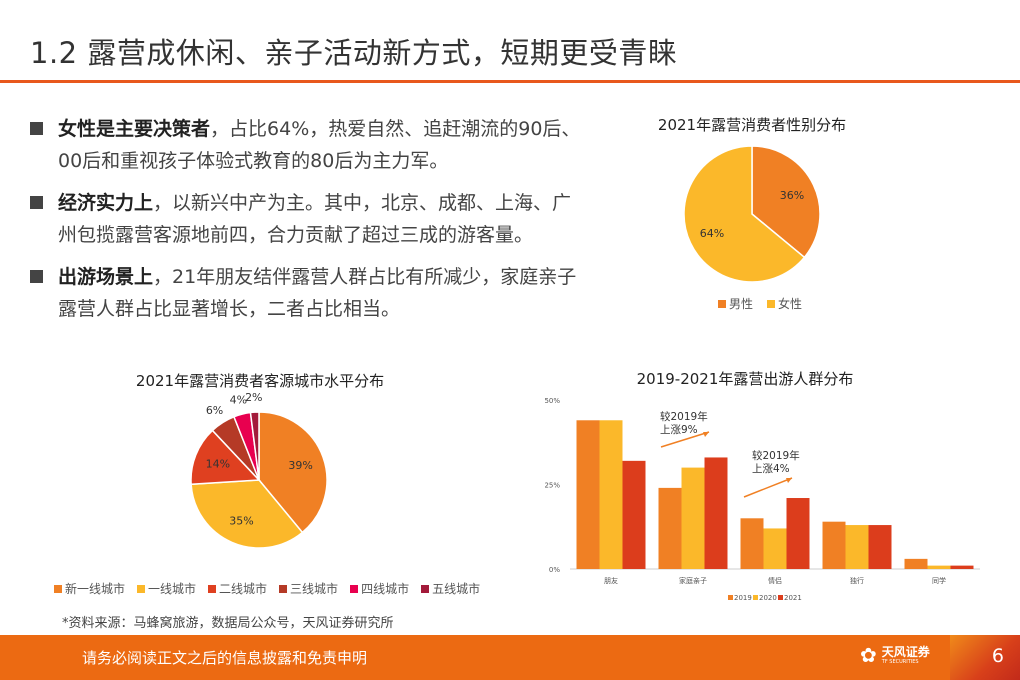 This screenshot has width=1020, height=680. Describe the element at coordinates (868, 655) in the screenshot. I see `flower-logo-icon: ✿` at that location.